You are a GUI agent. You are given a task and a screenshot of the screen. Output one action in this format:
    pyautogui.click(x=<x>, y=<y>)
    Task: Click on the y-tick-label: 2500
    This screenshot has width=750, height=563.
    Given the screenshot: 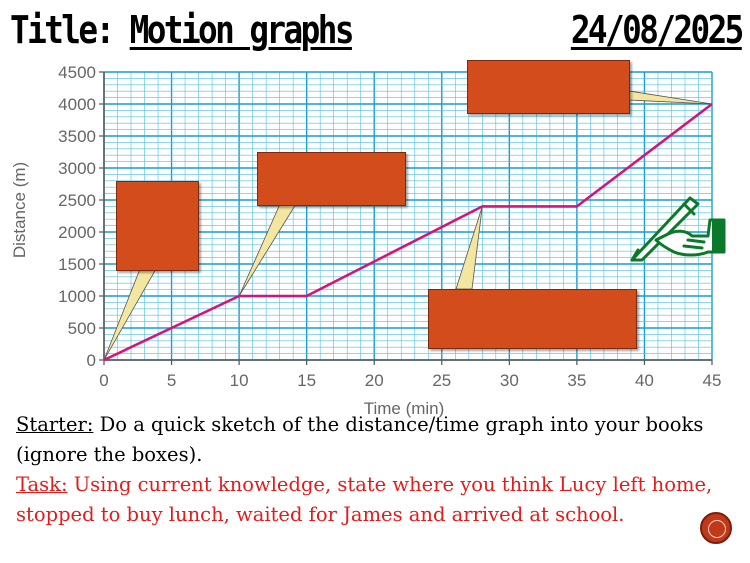 What is the action you would take?
    pyautogui.click(x=77, y=200)
    